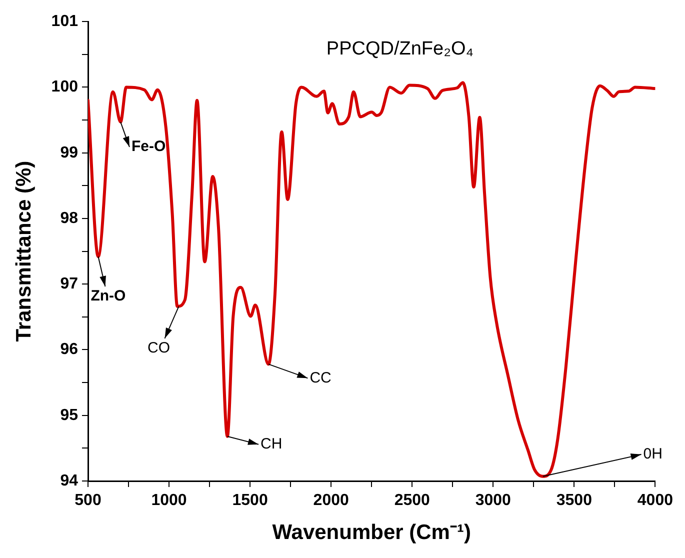 Image resolution: width=685 pixels, height=558 pixels. I want to click on x-tick-label: 500, so click(88, 501).